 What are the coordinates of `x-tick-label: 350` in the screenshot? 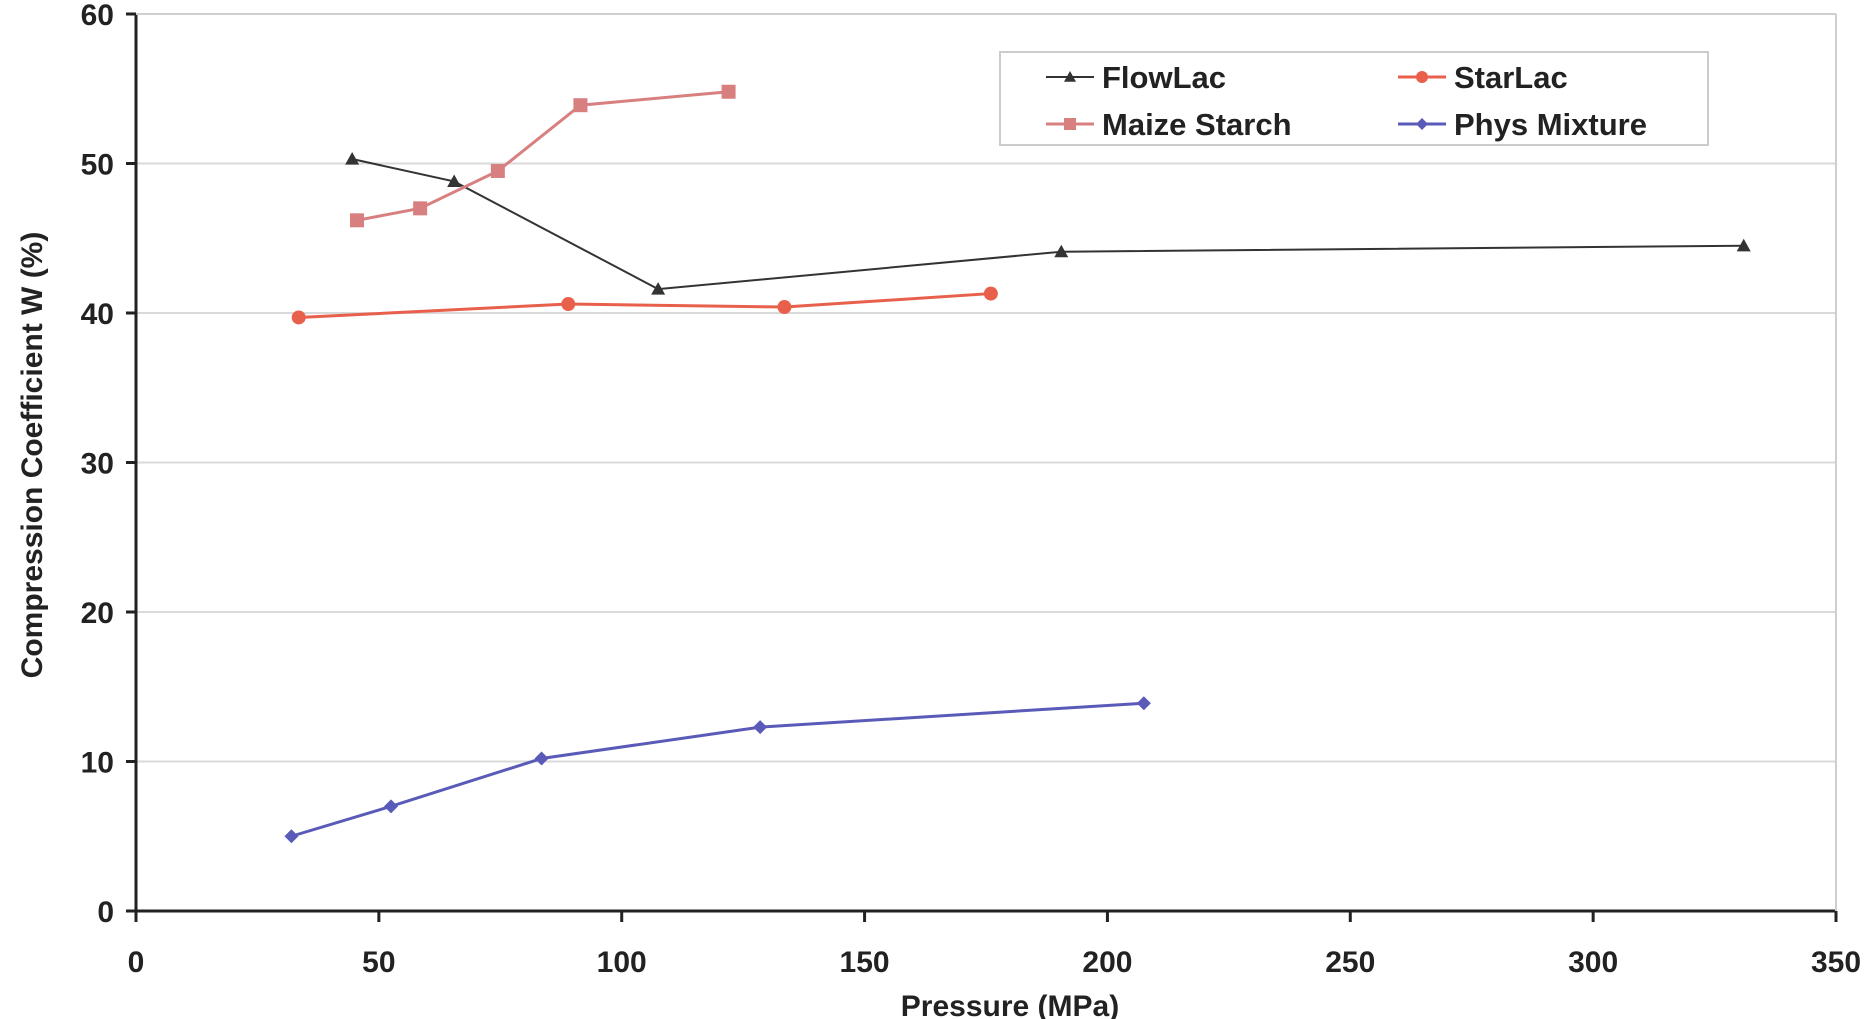 It's located at (1836, 962).